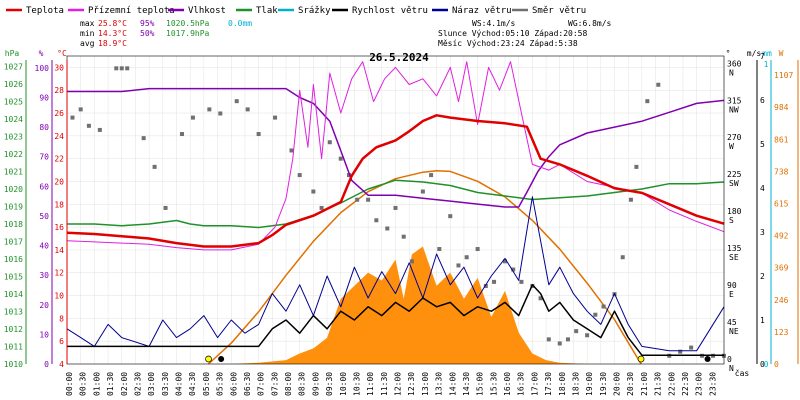  I want to click on time-tick-label: 16:30, so click(521, 384).